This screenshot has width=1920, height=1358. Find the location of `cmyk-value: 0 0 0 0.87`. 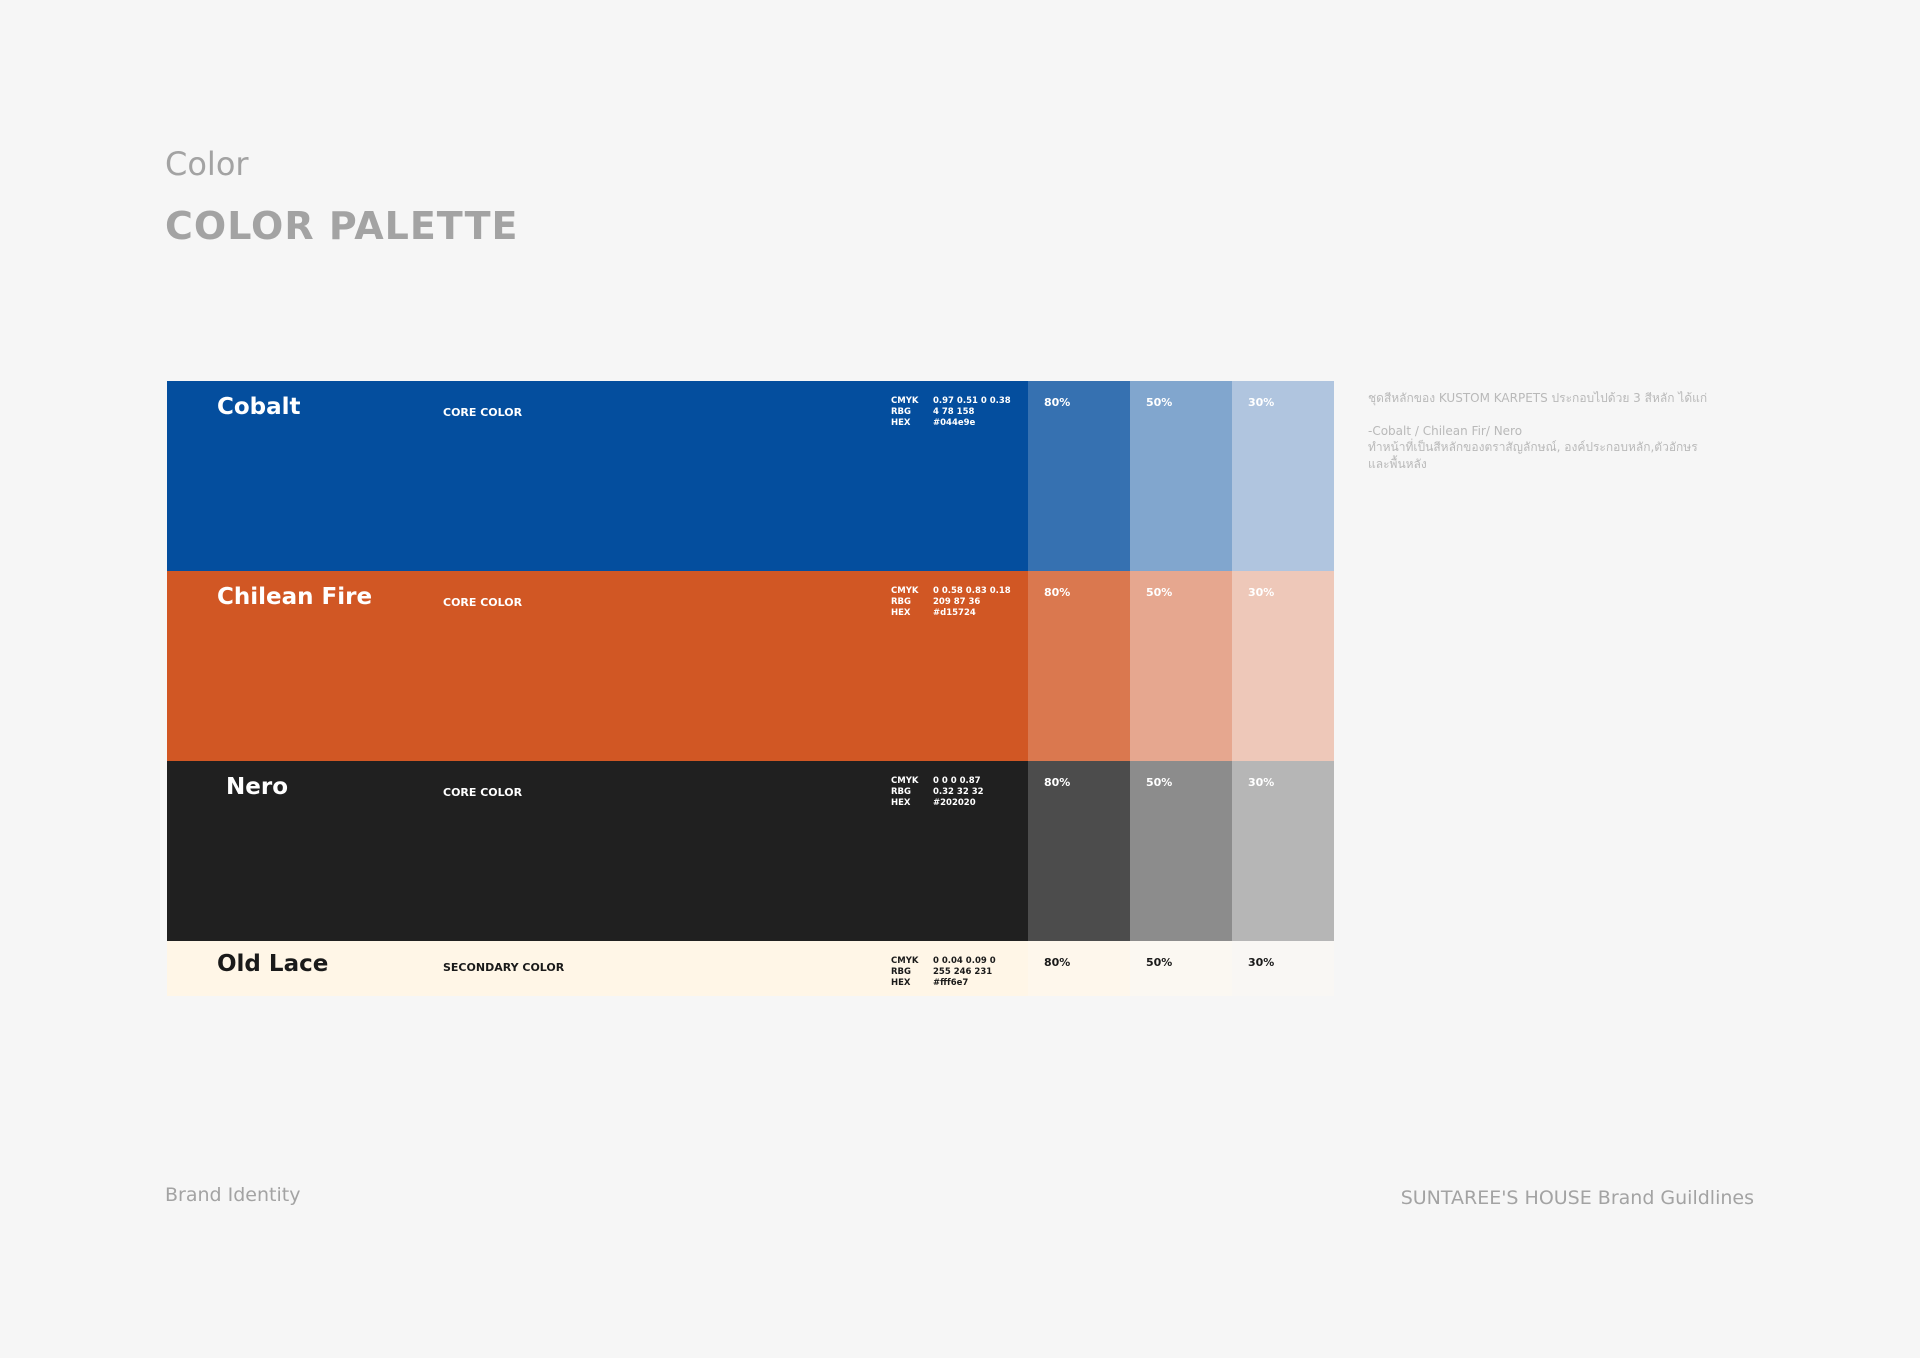

cmyk-value: 0 0 0 0.87 is located at coordinates (957, 781).